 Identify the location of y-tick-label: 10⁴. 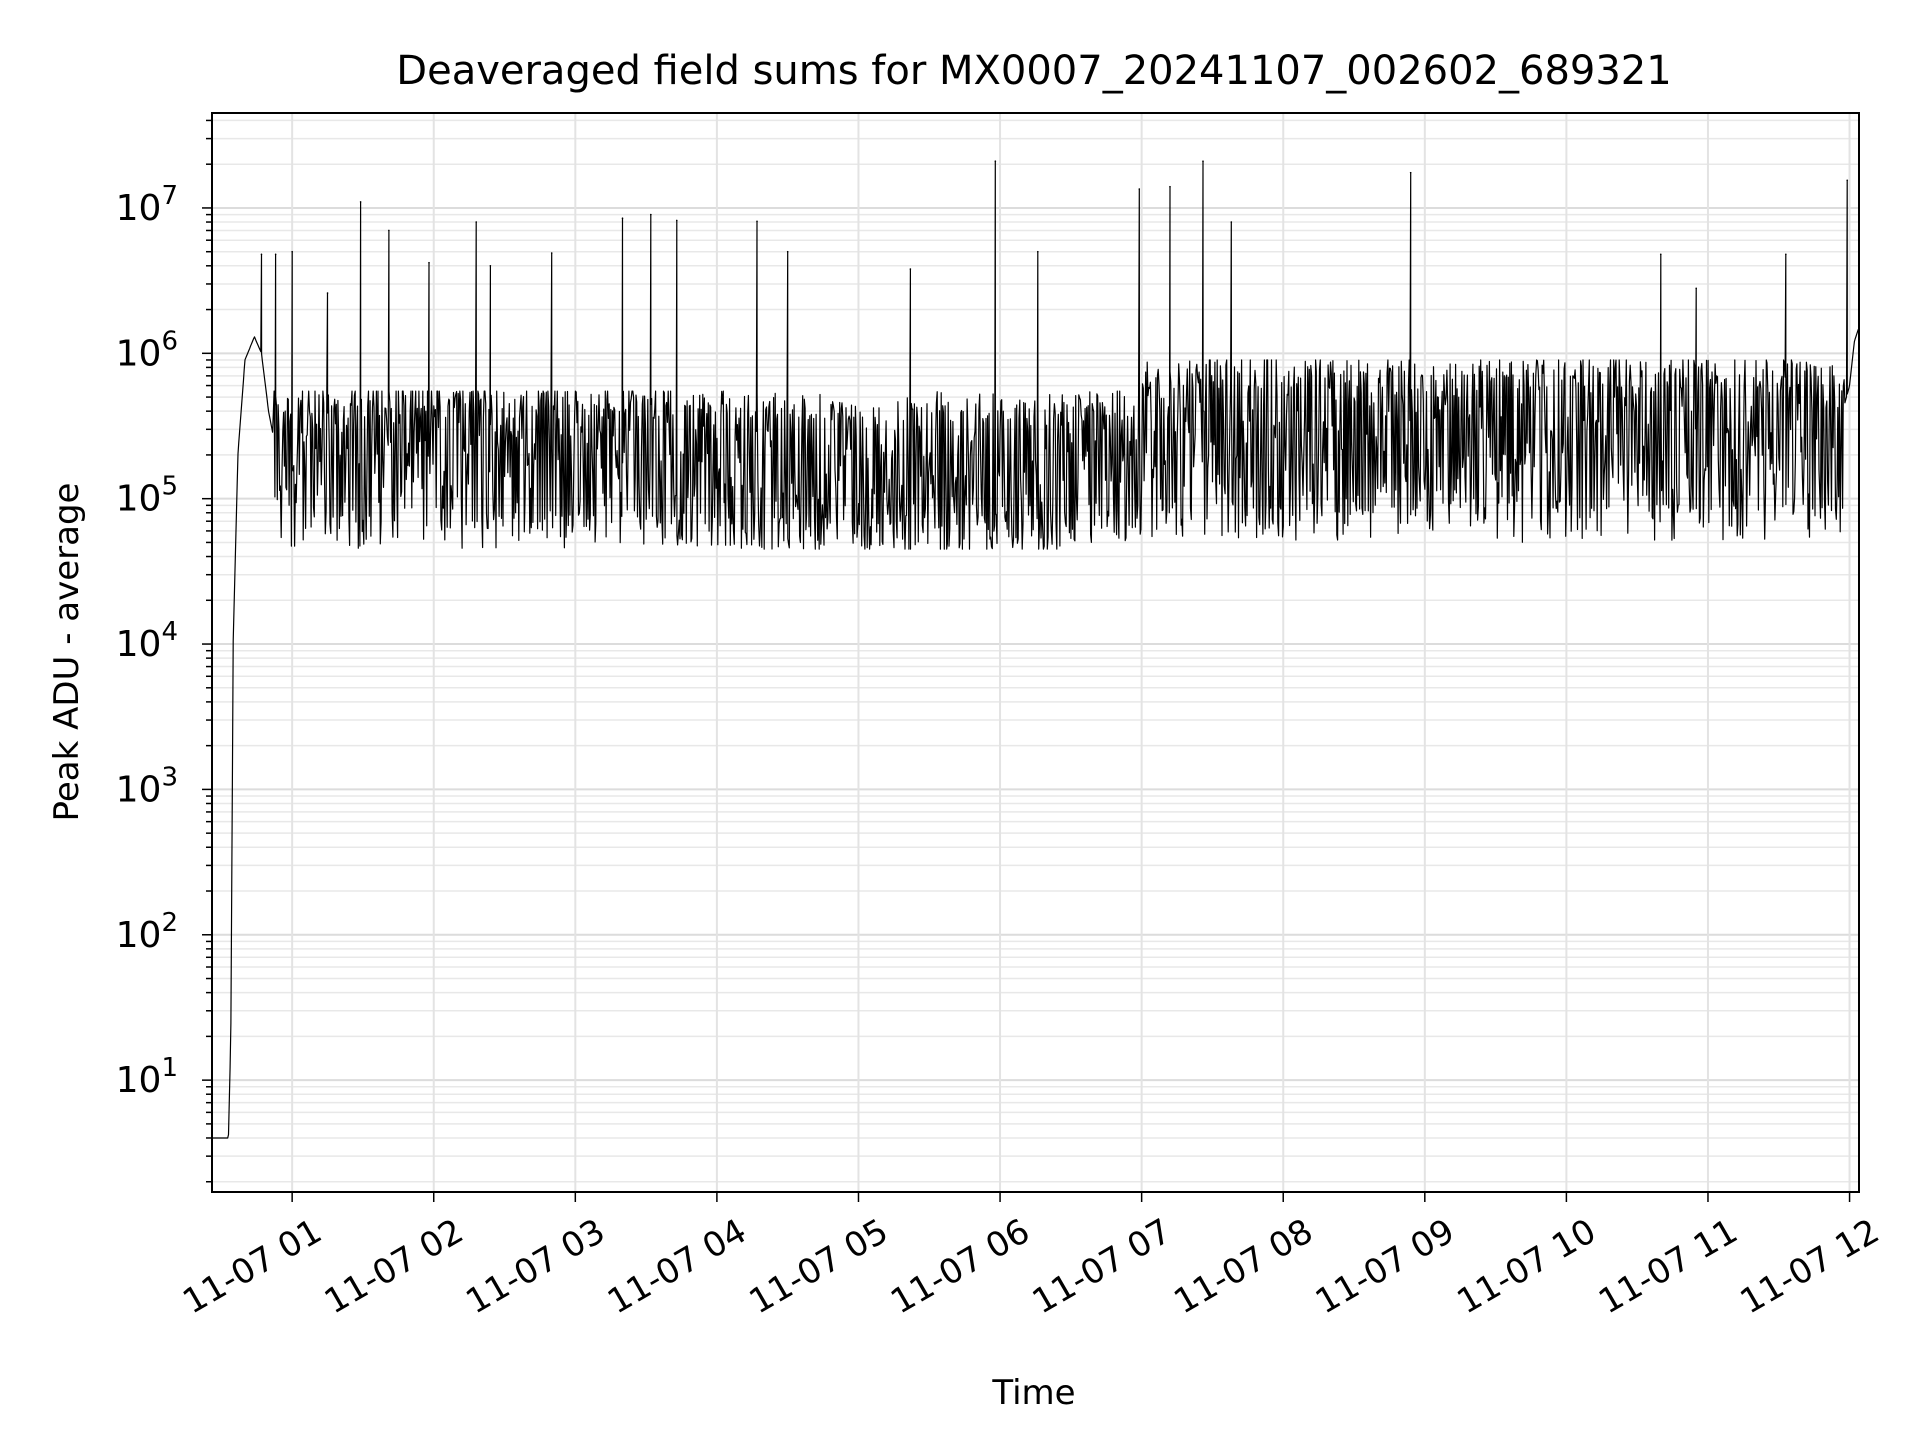
(147, 641).